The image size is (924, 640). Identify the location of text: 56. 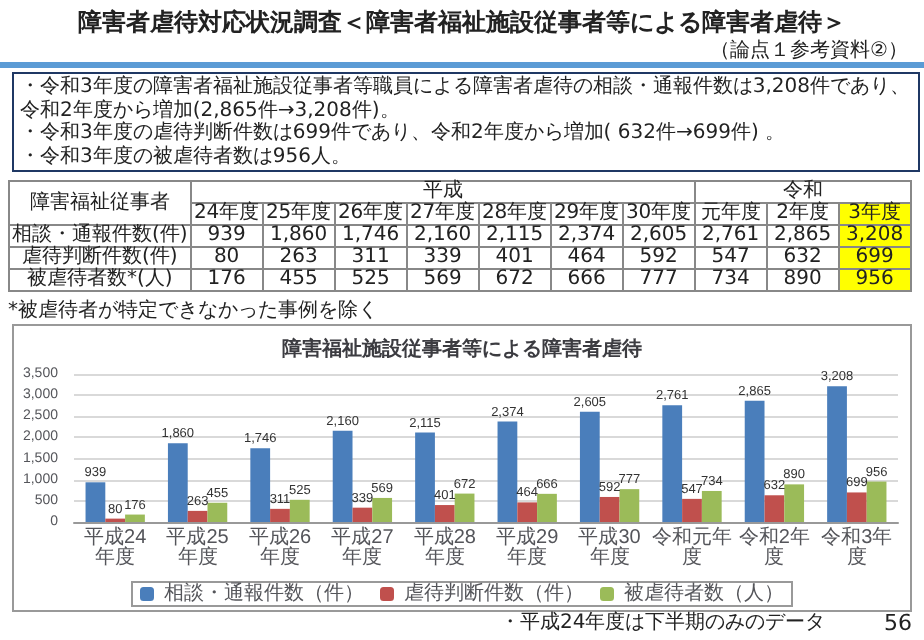
(898, 623).